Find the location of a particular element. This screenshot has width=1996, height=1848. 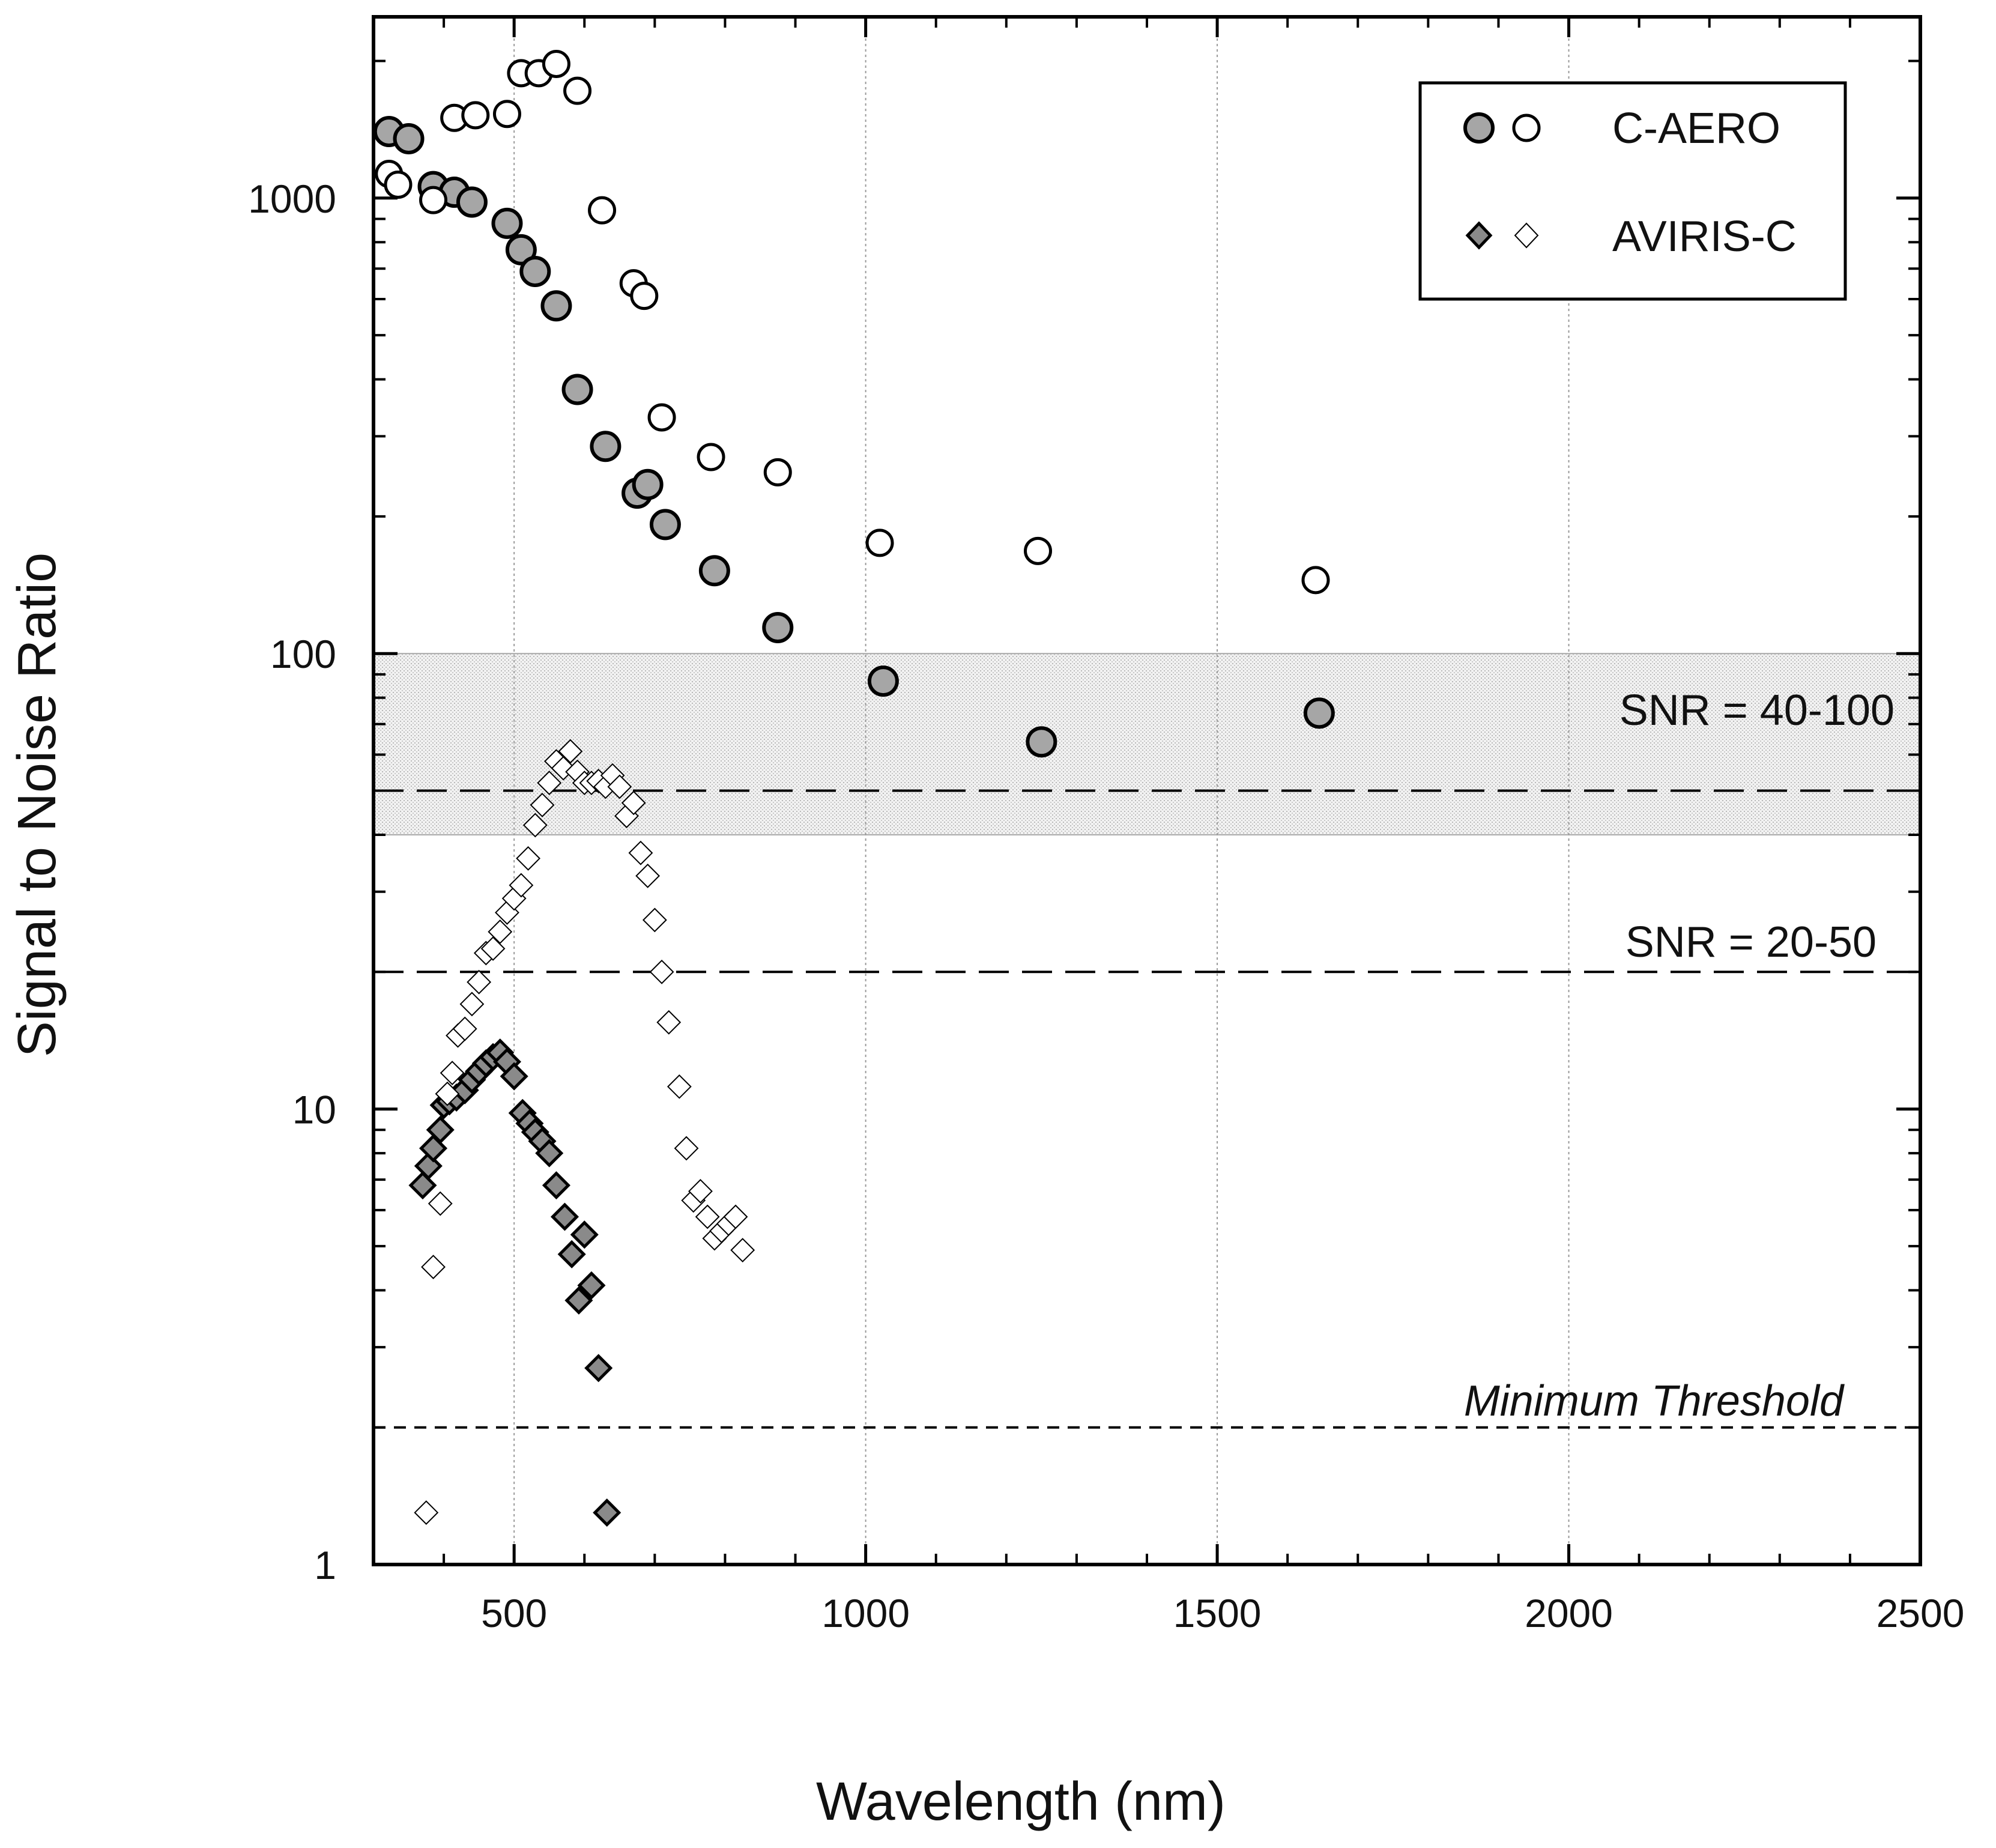

band-label: SNR = 40-100 is located at coordinates (1757, 710).